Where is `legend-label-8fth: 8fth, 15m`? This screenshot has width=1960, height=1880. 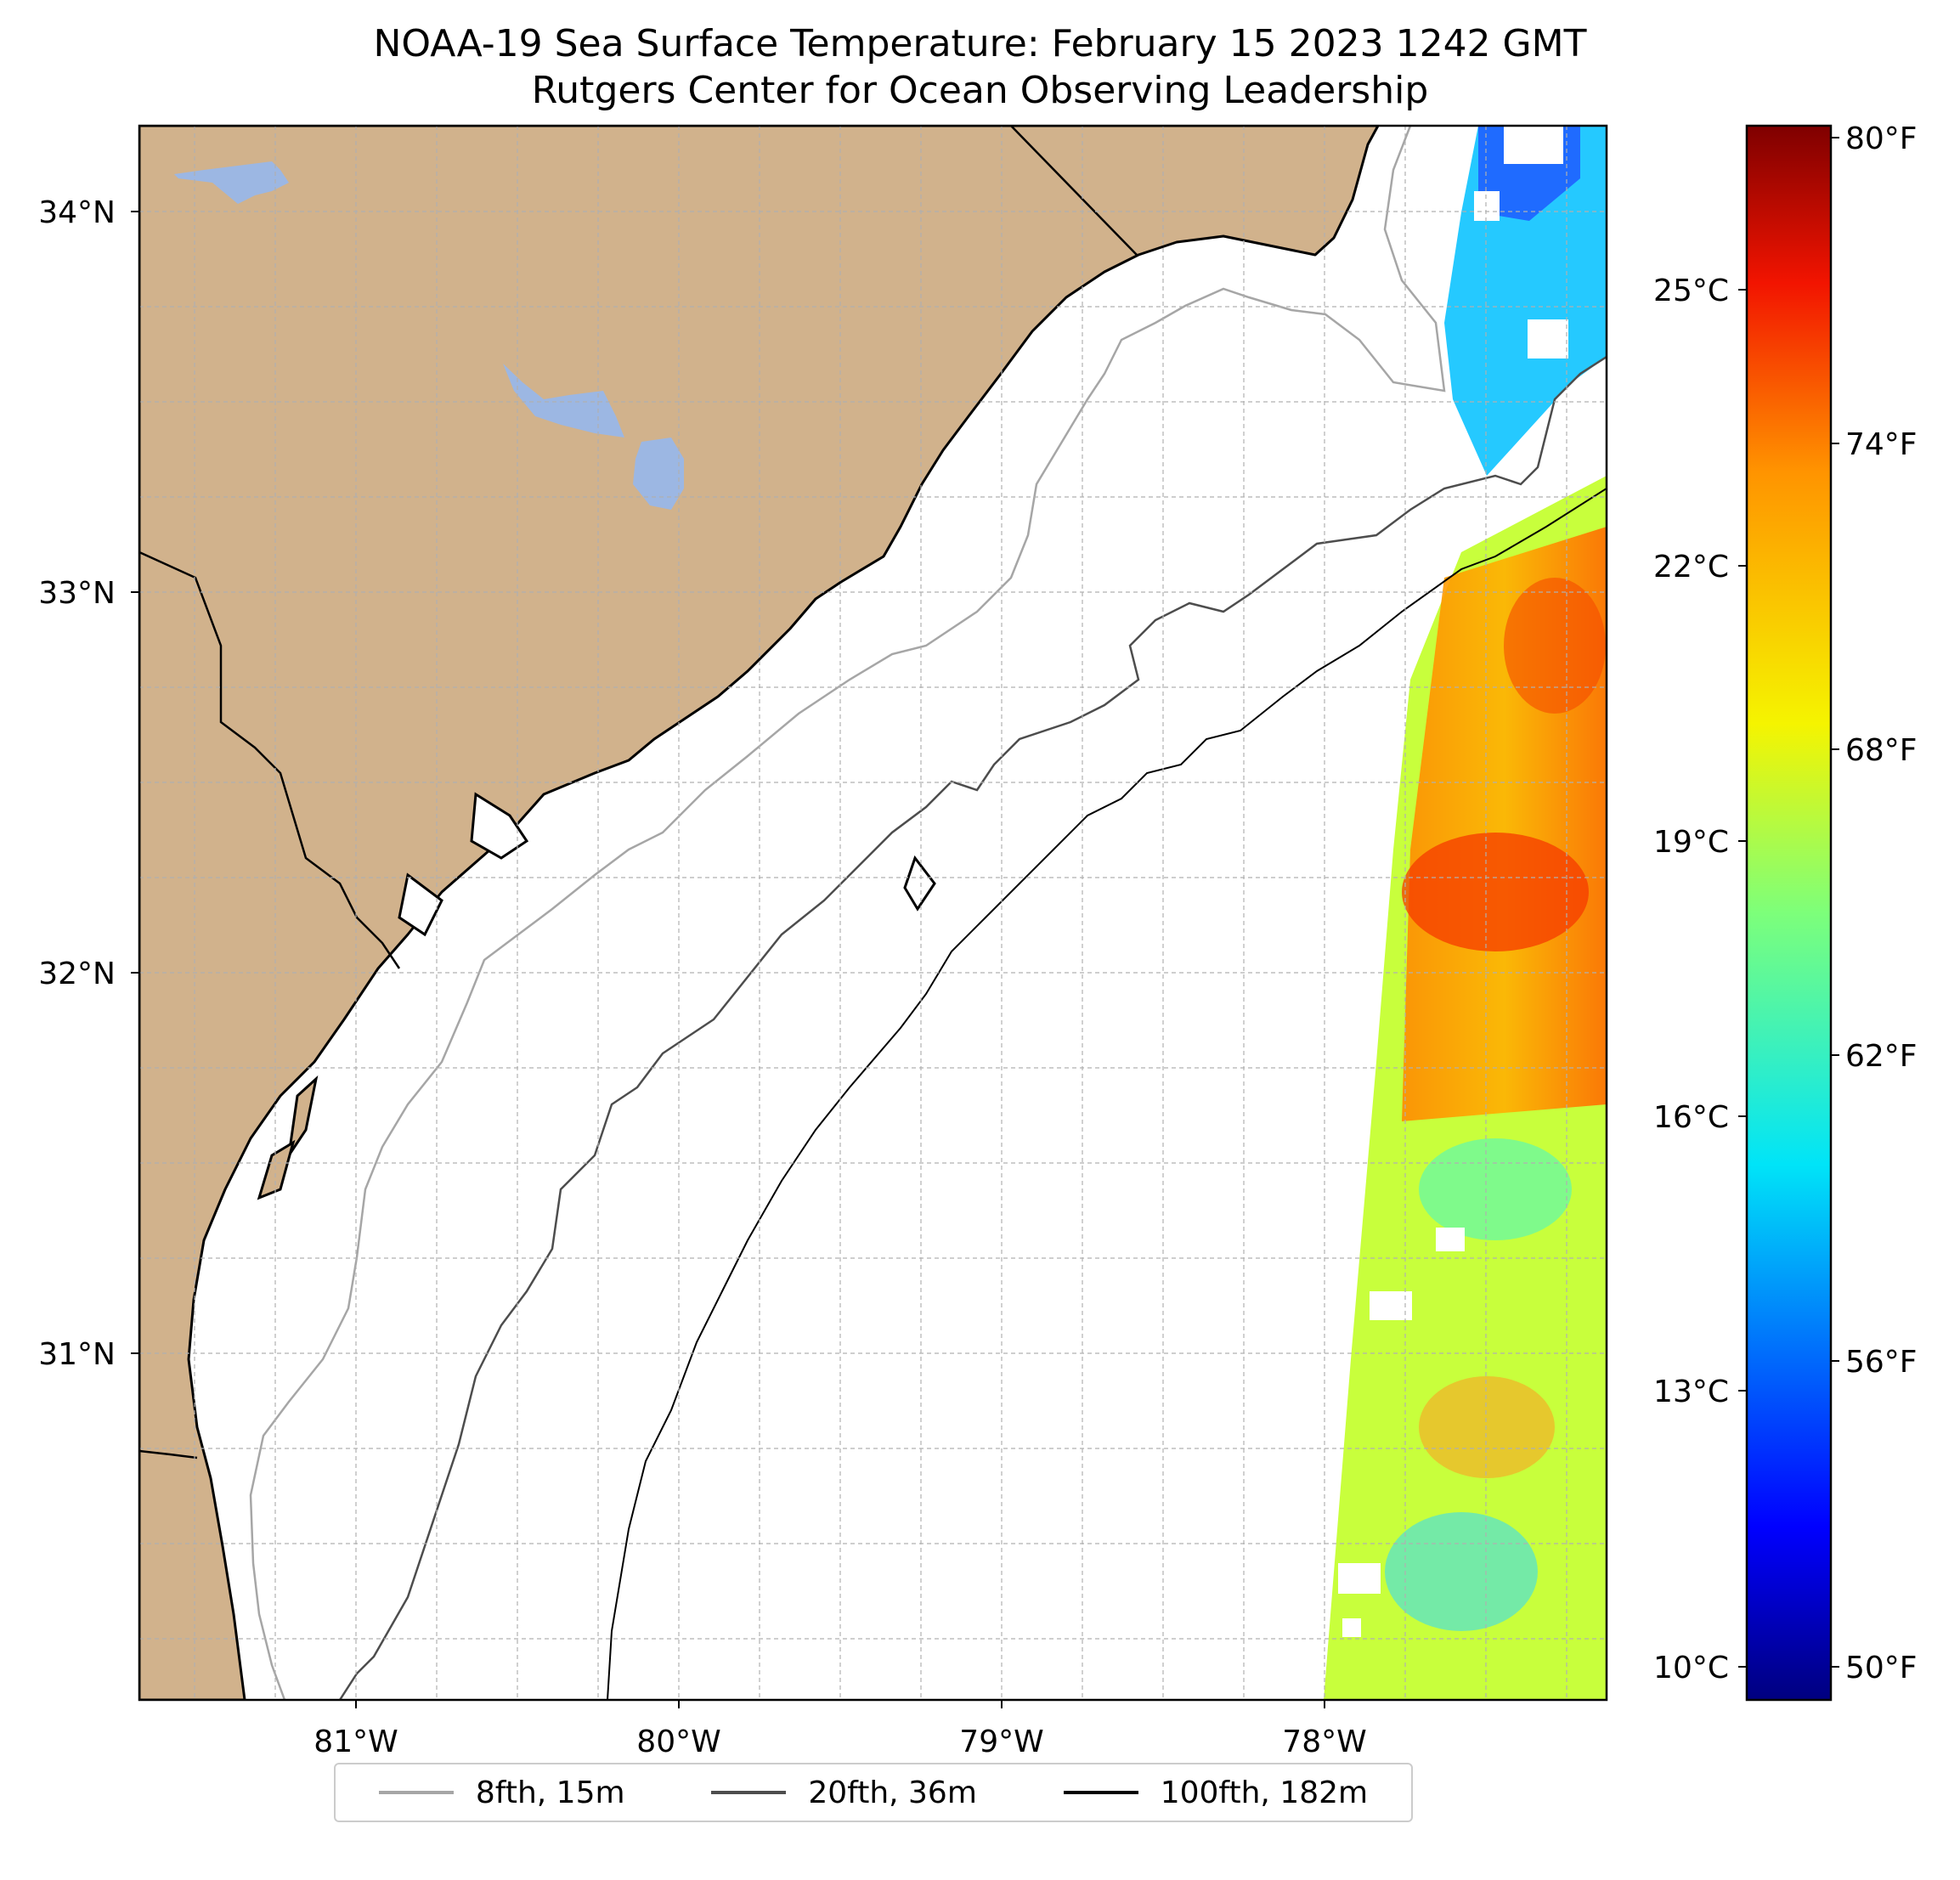
legend-label-8fth: 8fth, 15m is located at coordinates (550, 1793).